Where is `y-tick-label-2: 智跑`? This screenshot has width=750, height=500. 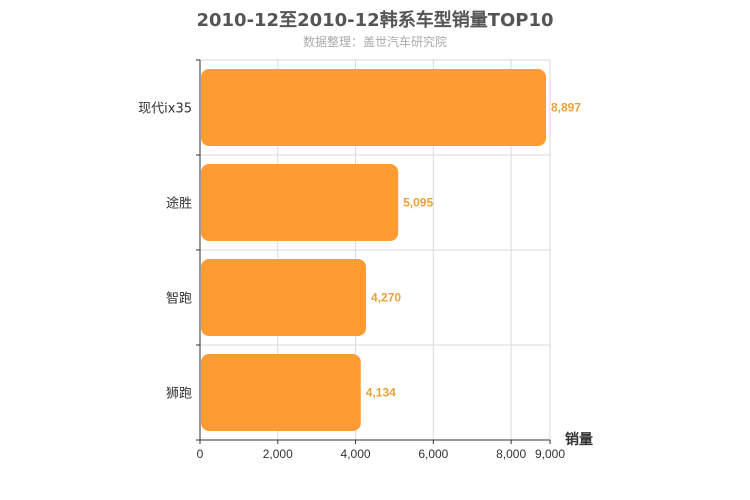 y-tick-label-2: 智跑 is located at coordinates (179, 299).